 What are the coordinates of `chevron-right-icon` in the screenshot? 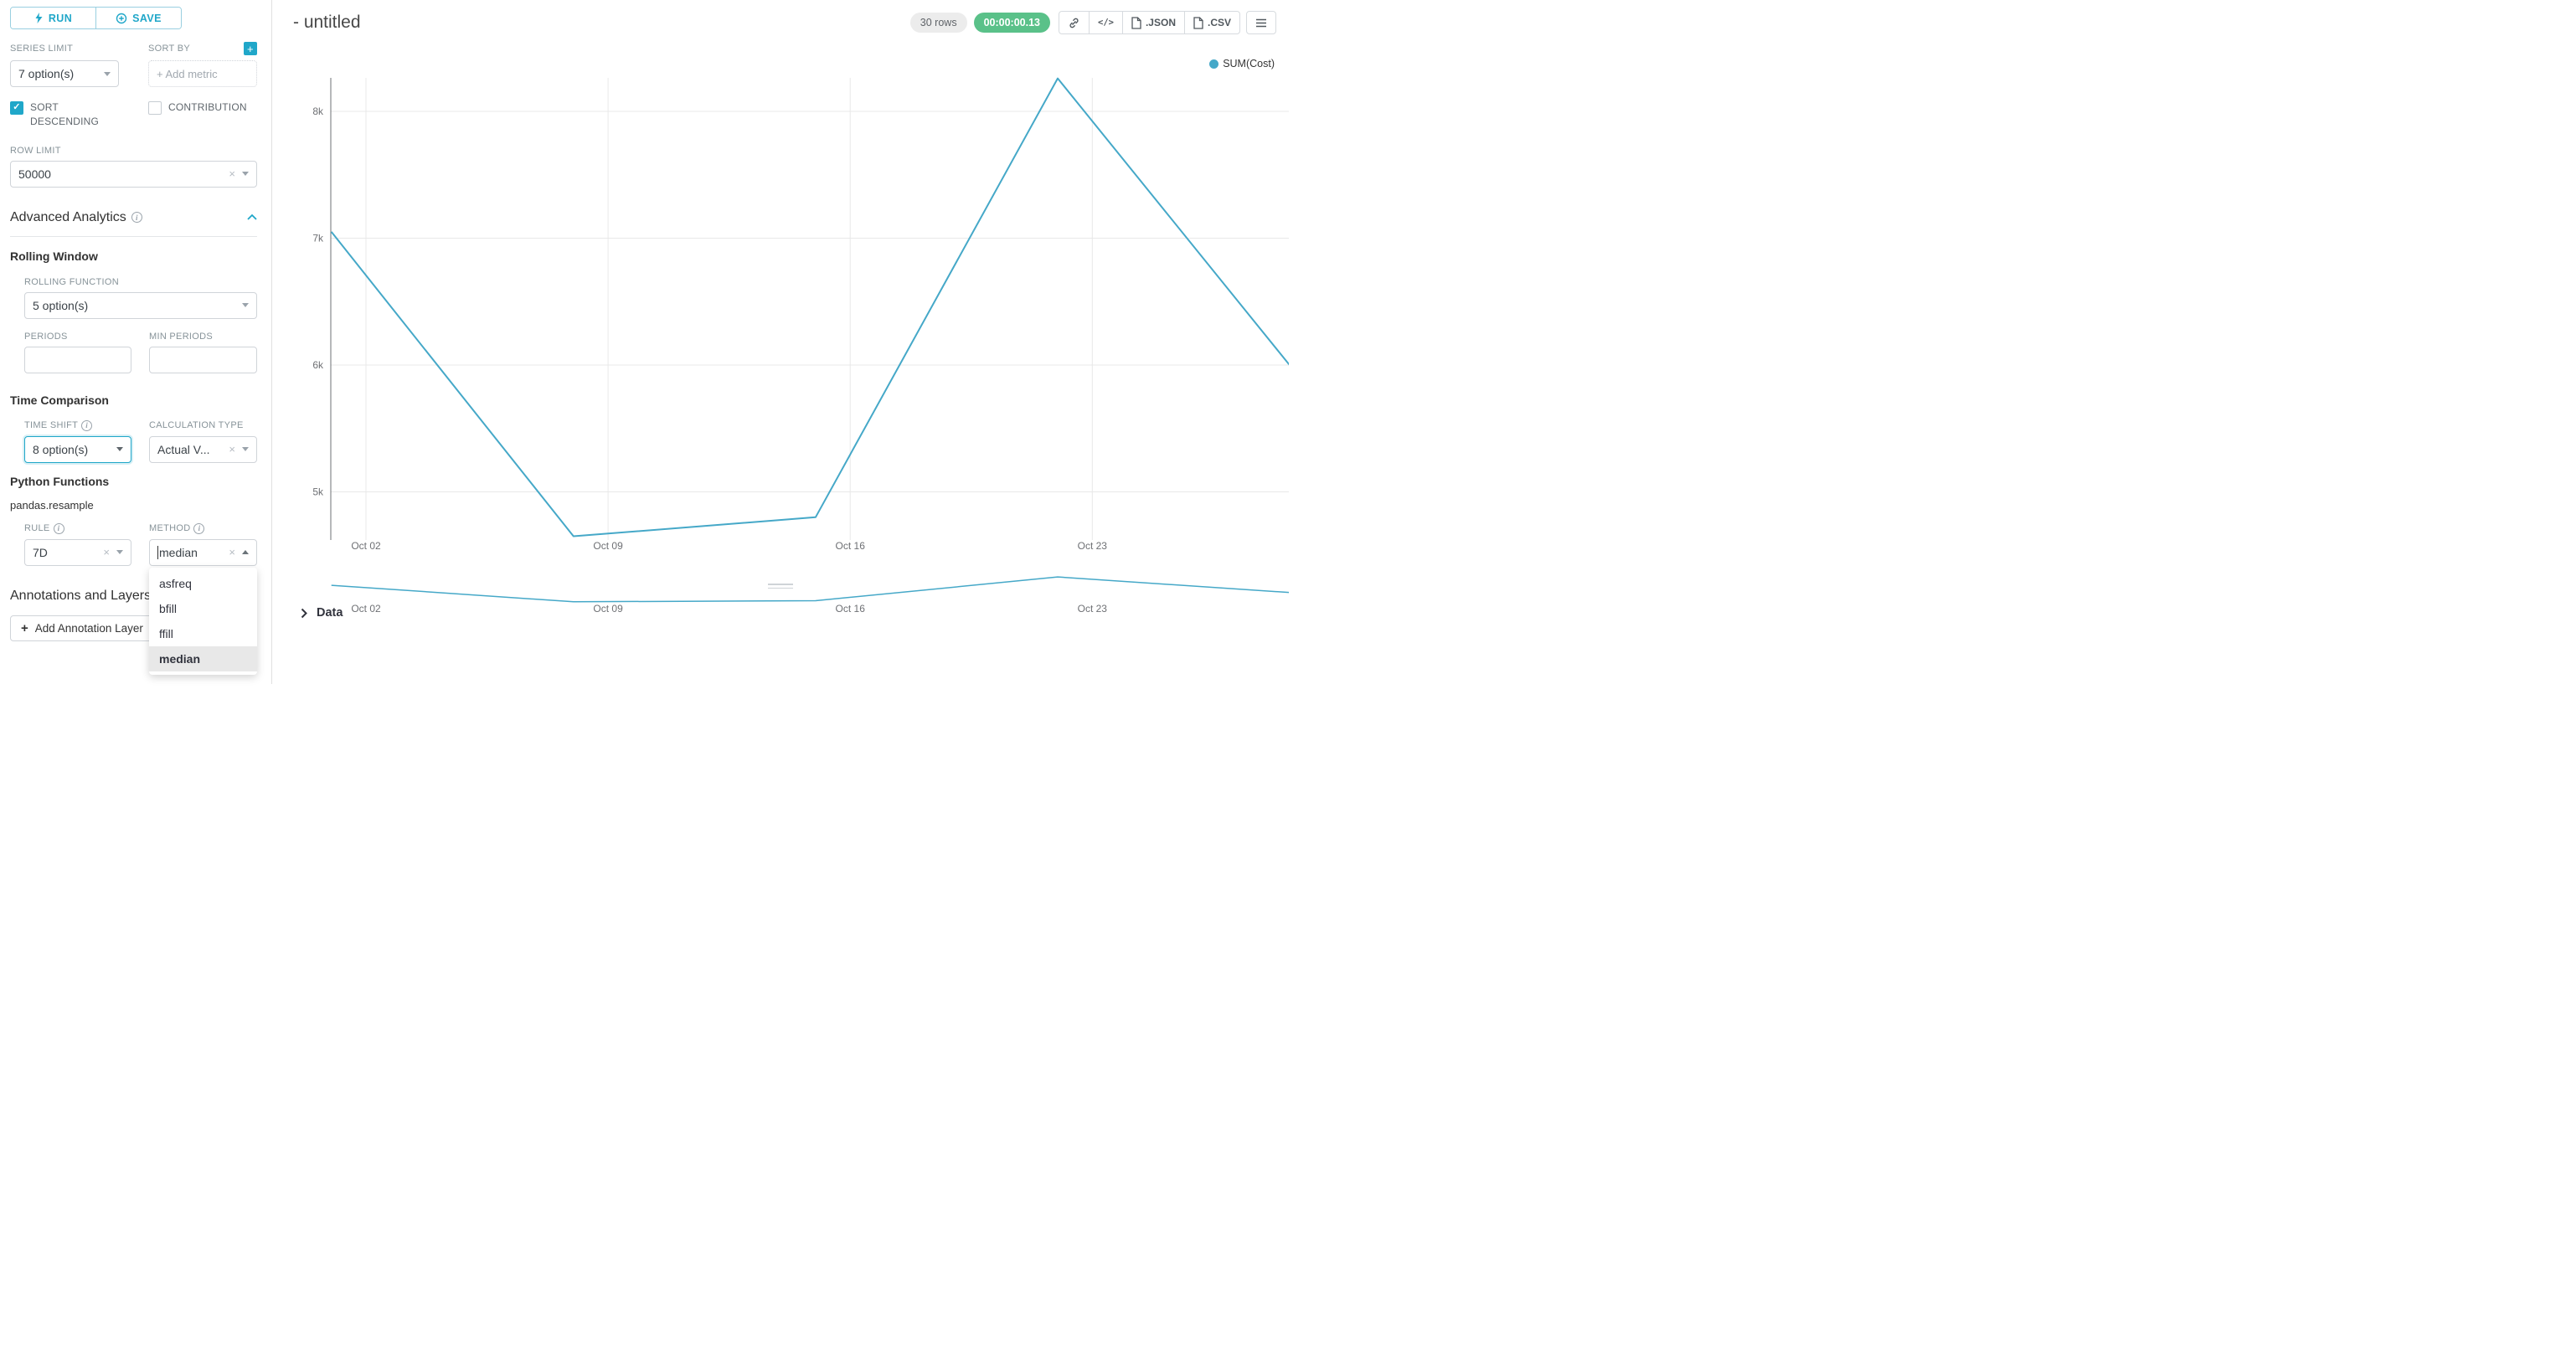 It's located at (304, 613).